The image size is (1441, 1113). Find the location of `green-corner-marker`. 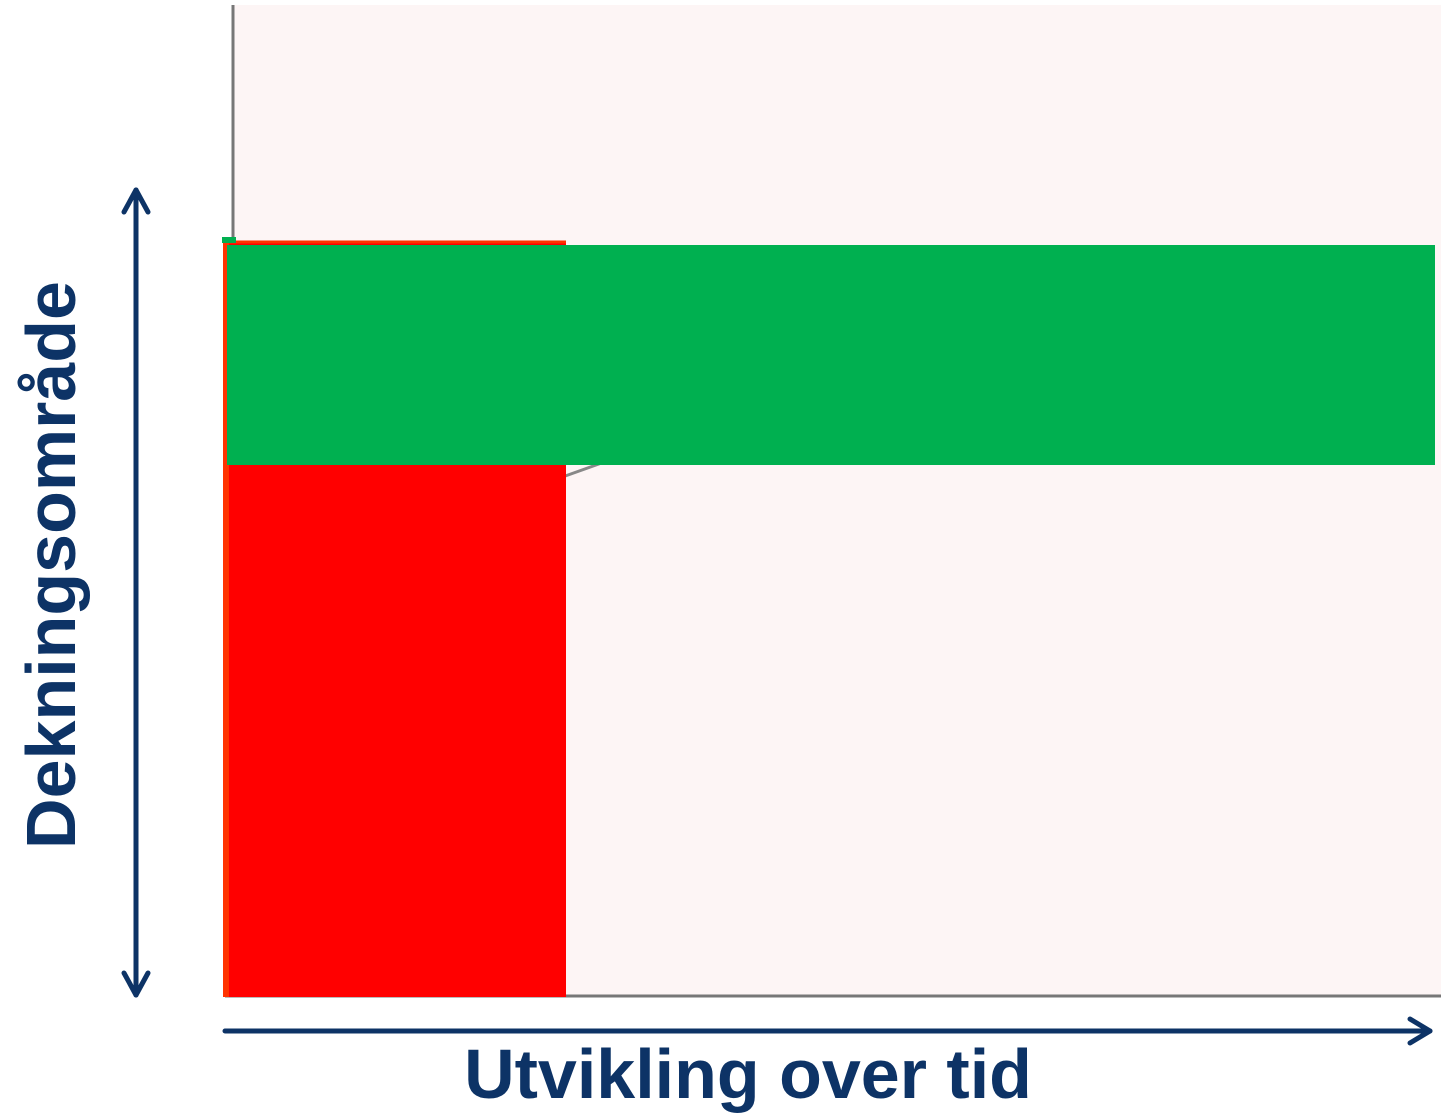

green-corner-marker is located at coordinates (229, 240).